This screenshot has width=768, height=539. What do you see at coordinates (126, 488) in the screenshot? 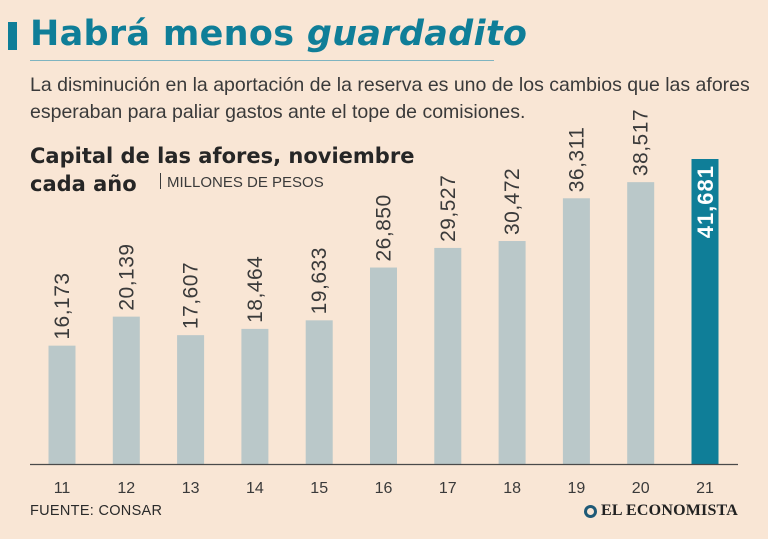
I see `x-tick-label: 12` at bounding box center [126, 488].